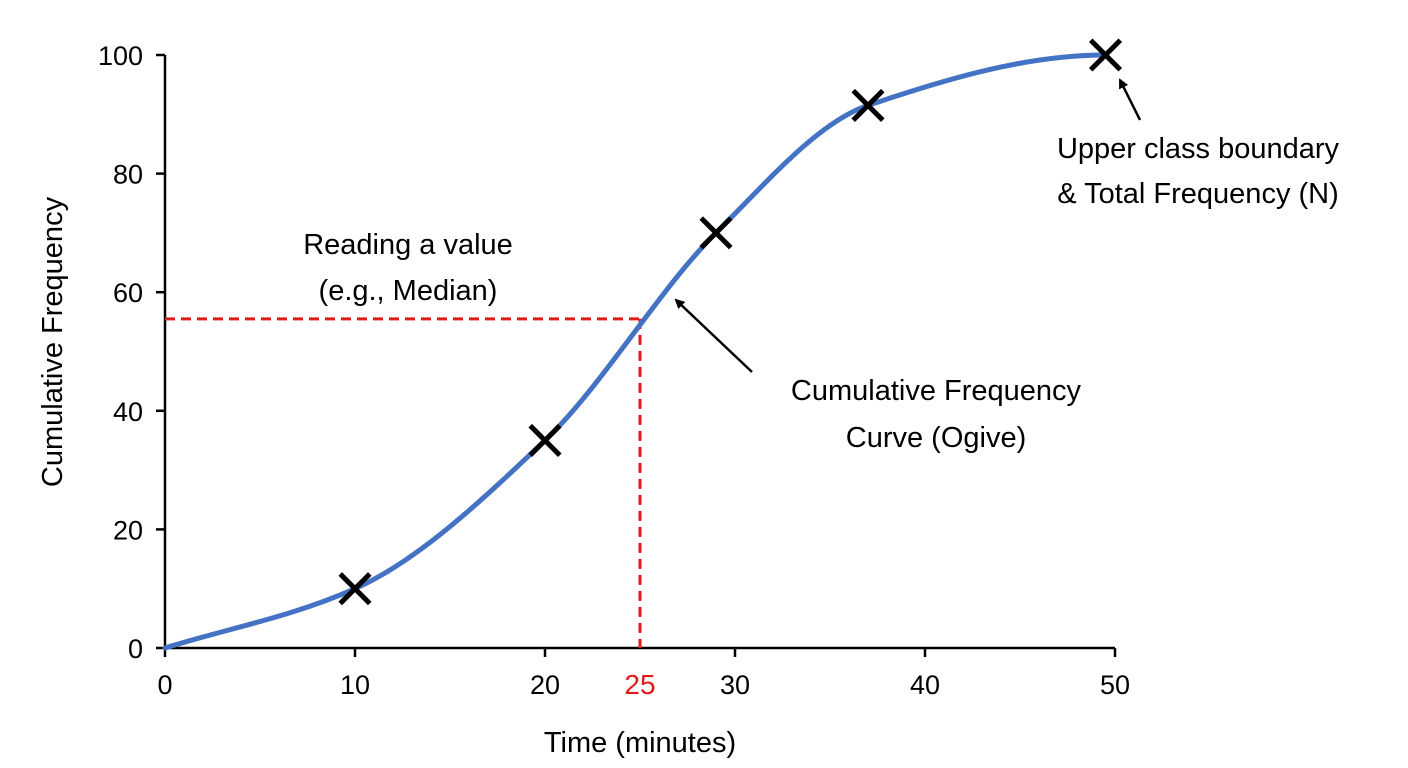 This screenshot has width=1408, height=768. What do you see at coordinates (936, 414) in the screenshot?
I see `ogive-annotation: Cumulative Frequency Curve (Ogive)` at bounding box center [936, 414].